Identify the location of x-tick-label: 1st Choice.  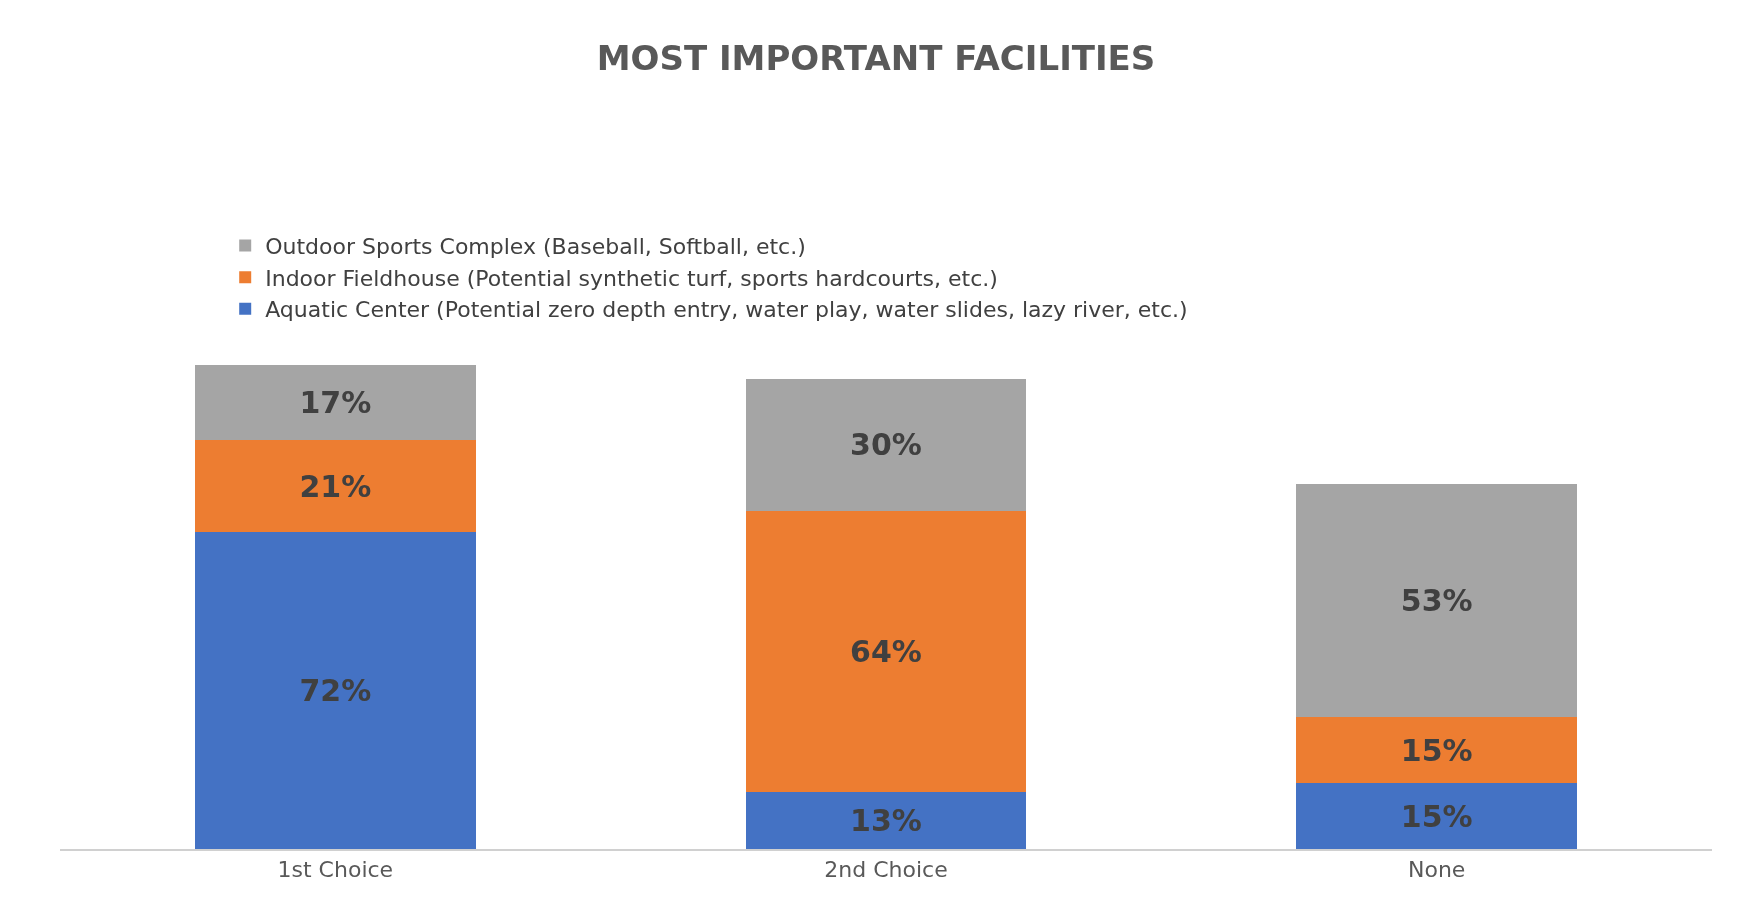
(335, 870).